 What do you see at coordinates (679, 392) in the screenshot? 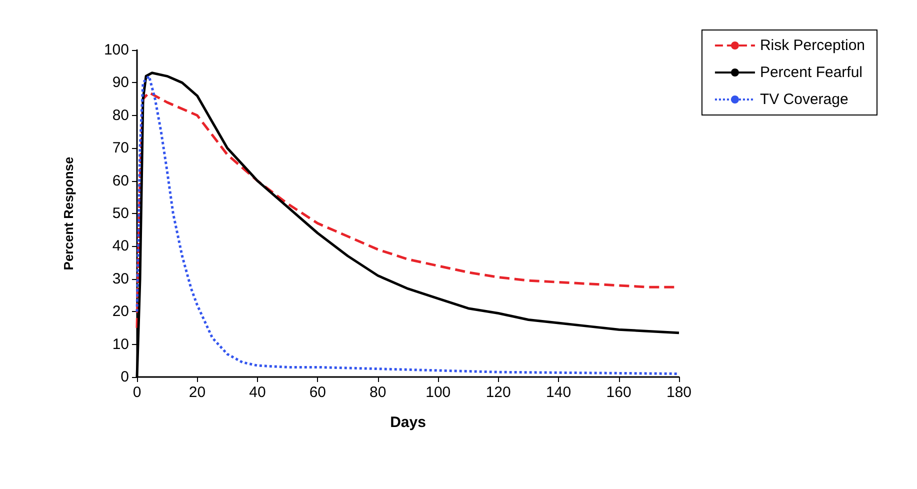
I see `x-tick-label: 180` at bounding box center [679, 392].